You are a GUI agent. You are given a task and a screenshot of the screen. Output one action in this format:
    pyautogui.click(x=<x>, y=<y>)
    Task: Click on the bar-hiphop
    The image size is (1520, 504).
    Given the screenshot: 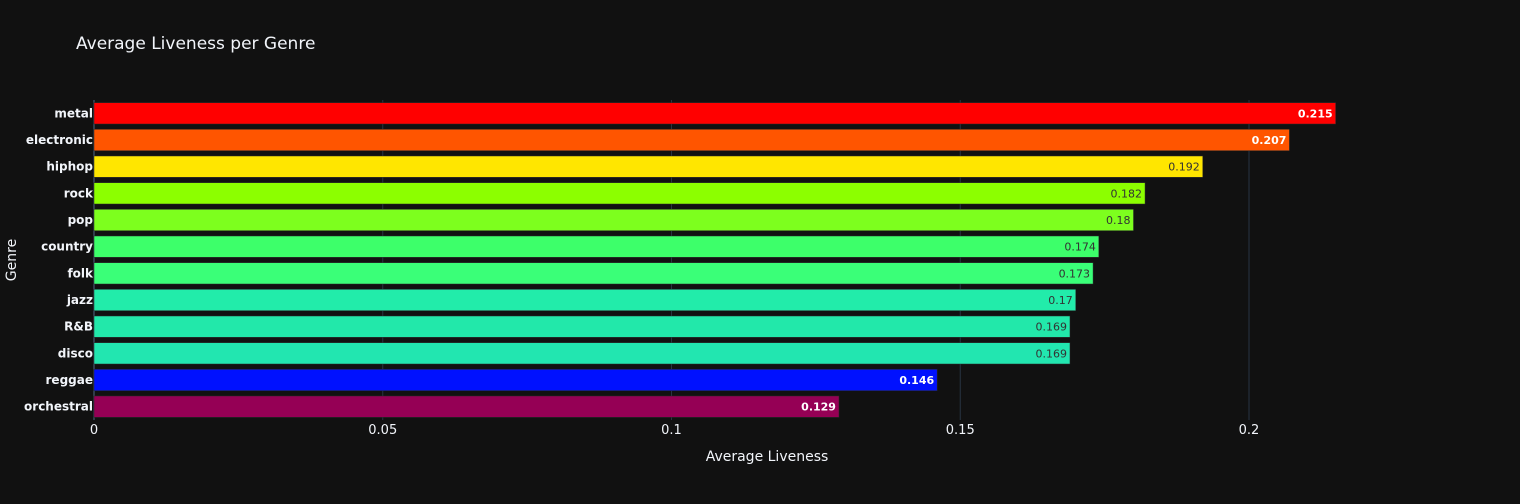 What is the action you would take?
    pyautogui.click(x=648, y=166)
    